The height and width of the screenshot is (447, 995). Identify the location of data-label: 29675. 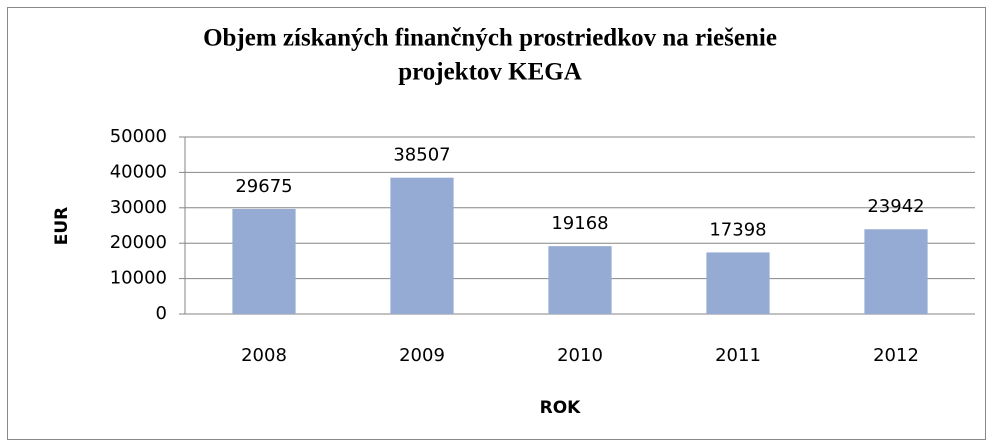
(263, 186).